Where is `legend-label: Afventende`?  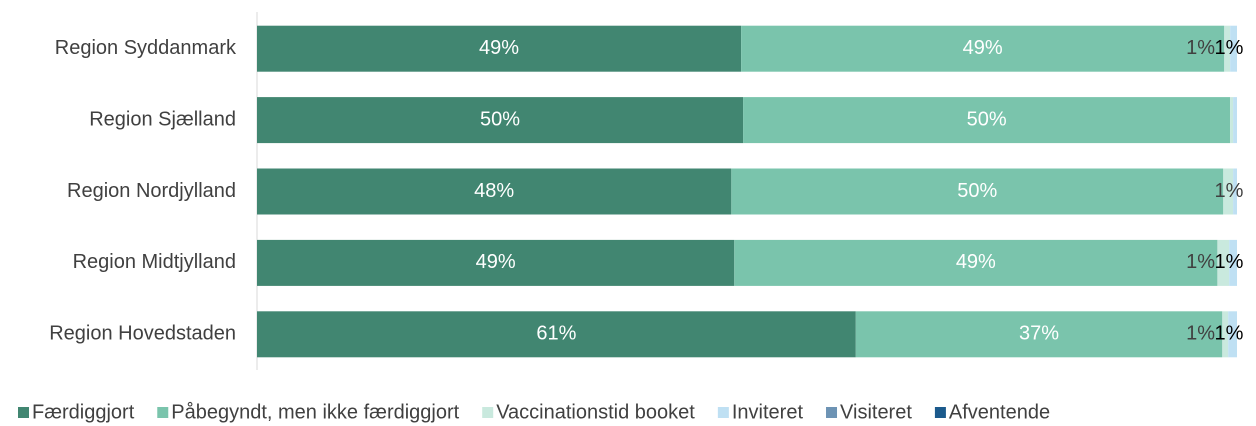
legend-label: Afventende is located at coordinates (999, 412).